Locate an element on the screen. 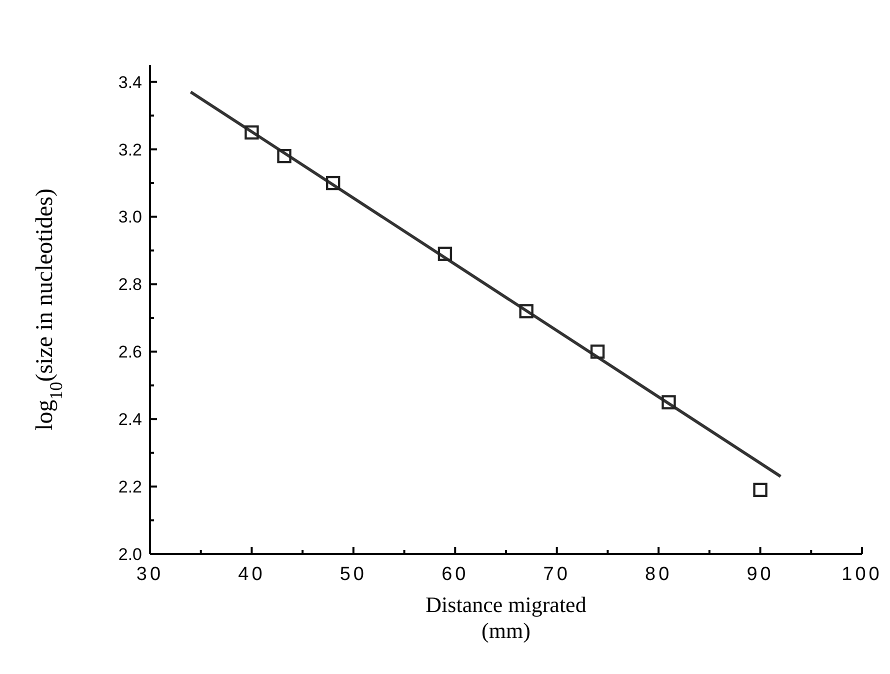 This screenshot has width=890, height=674. y-tick-label: 2.0 is located at coordinates (130, 554).